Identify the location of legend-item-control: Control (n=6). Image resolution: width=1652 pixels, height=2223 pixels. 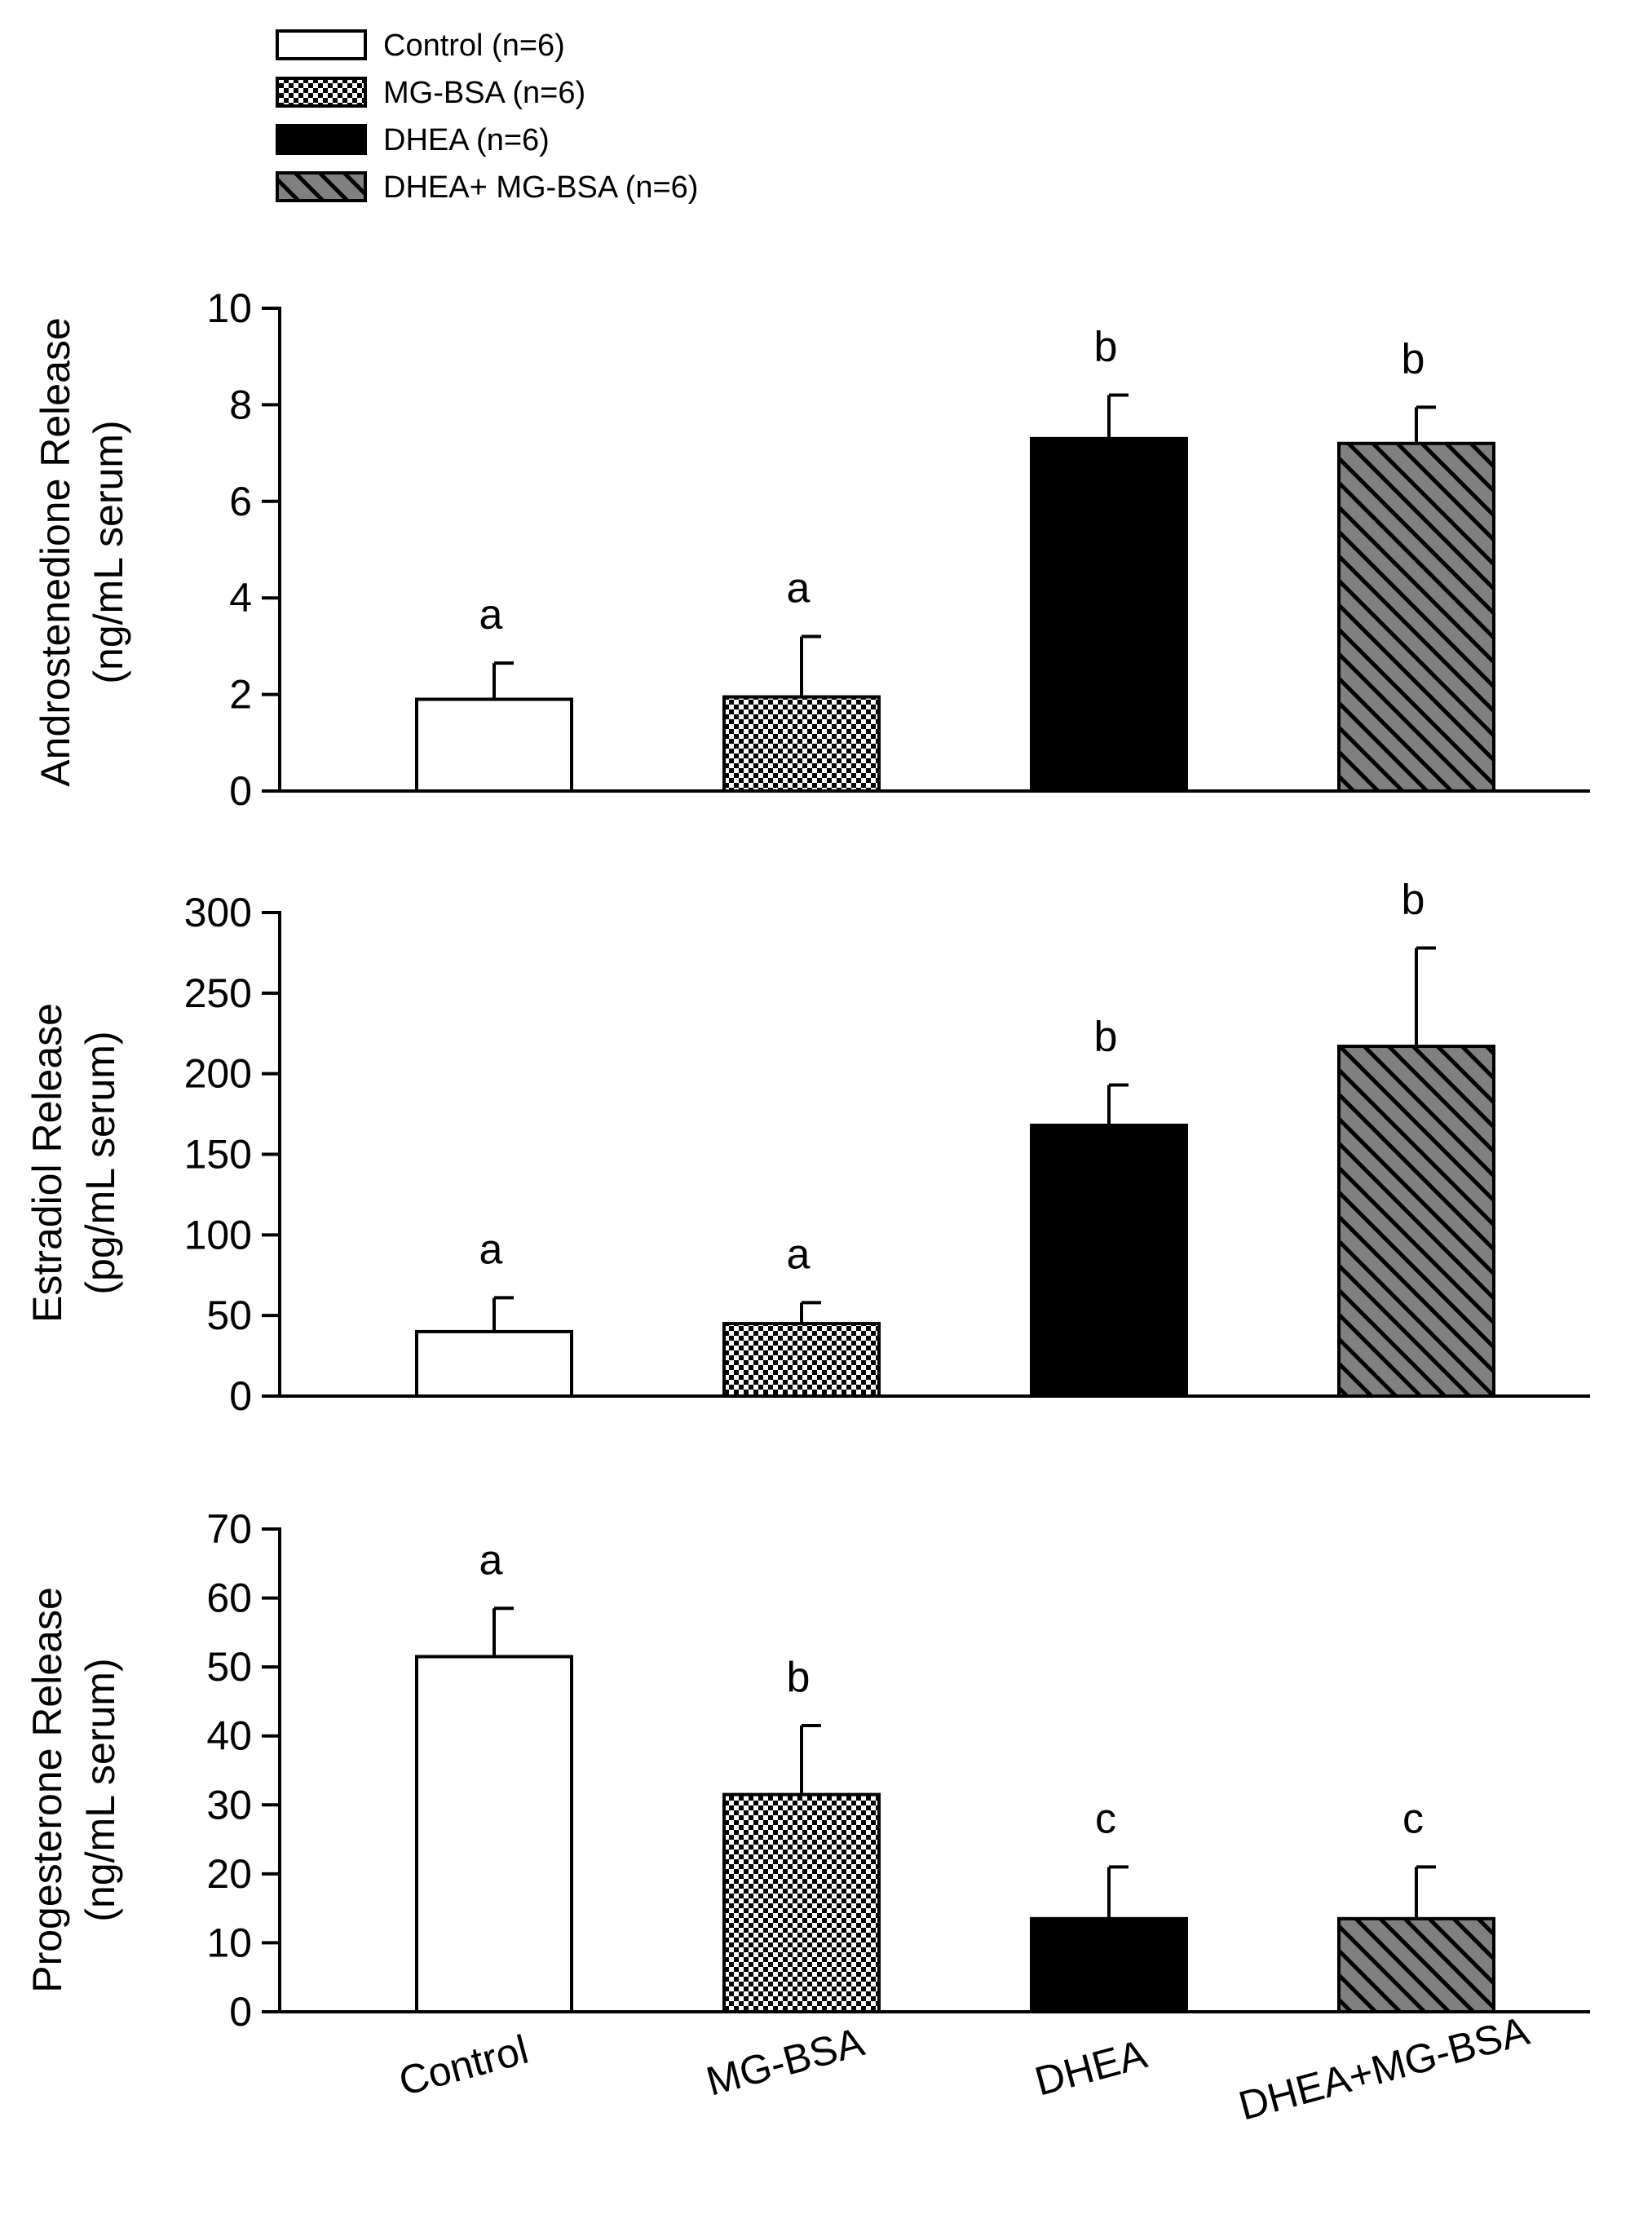
(421, 46).